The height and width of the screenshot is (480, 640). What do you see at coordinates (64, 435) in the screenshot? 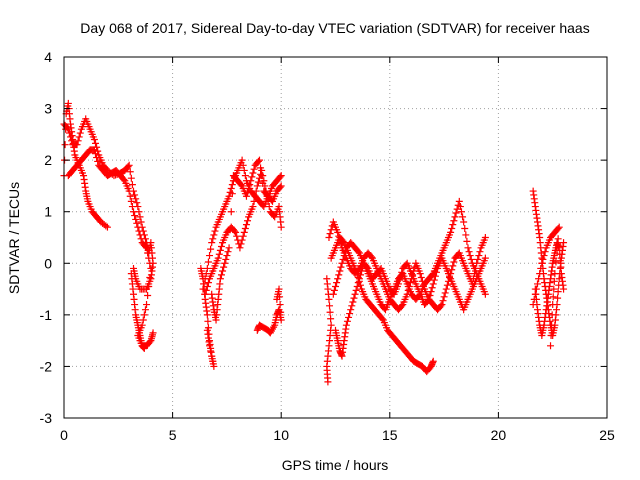
I see `x-tick-label: 0` at bounding box center [64, 435].